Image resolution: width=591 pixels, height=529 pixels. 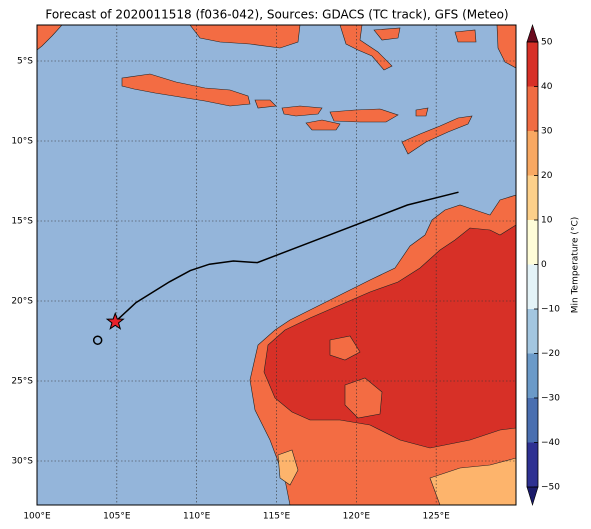 What do you see at coordinates (547, 43) in the screenshot?
I see `colorbar-tick-label: 50` at bounding box center [547, 43].